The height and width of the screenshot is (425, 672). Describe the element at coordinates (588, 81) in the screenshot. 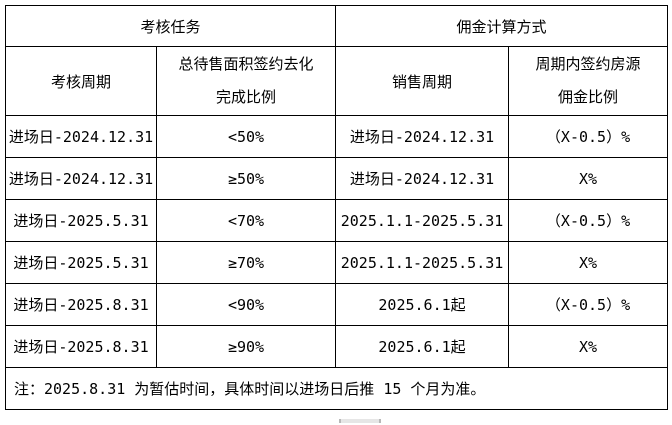

I see `header-commission-ratio: 周期内签约房源 佣金比例` at that location.